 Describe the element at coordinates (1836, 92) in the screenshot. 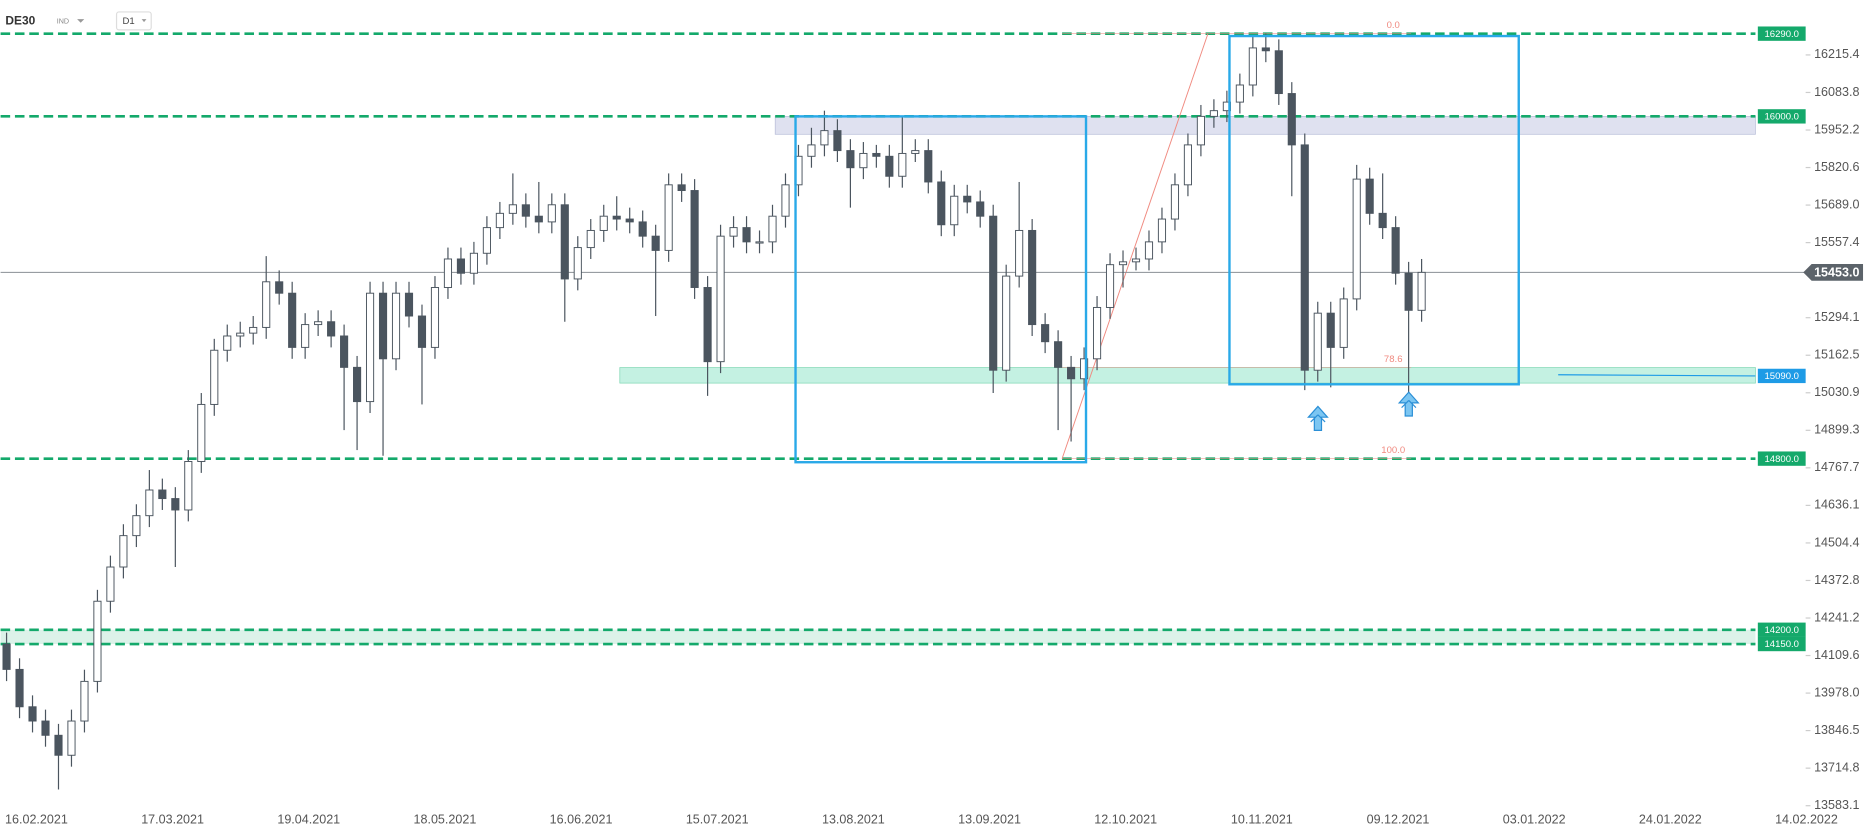

I see `y-tick-label: 16083.8` at that location.